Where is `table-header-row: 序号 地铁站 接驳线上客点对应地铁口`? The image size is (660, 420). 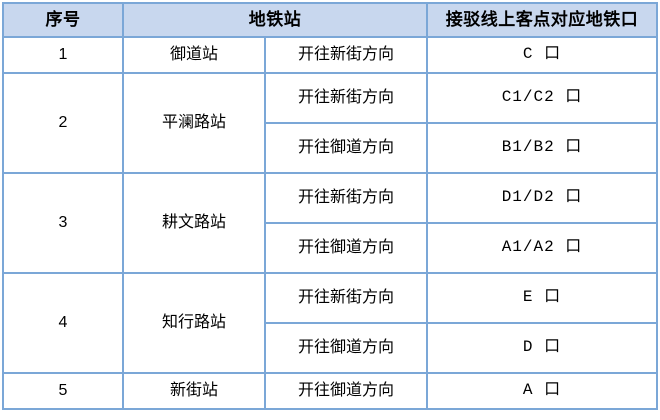
table-header-row: 序号 地铁站 接驳线上客点对应地铁口 is located at coordinates (330, 20).